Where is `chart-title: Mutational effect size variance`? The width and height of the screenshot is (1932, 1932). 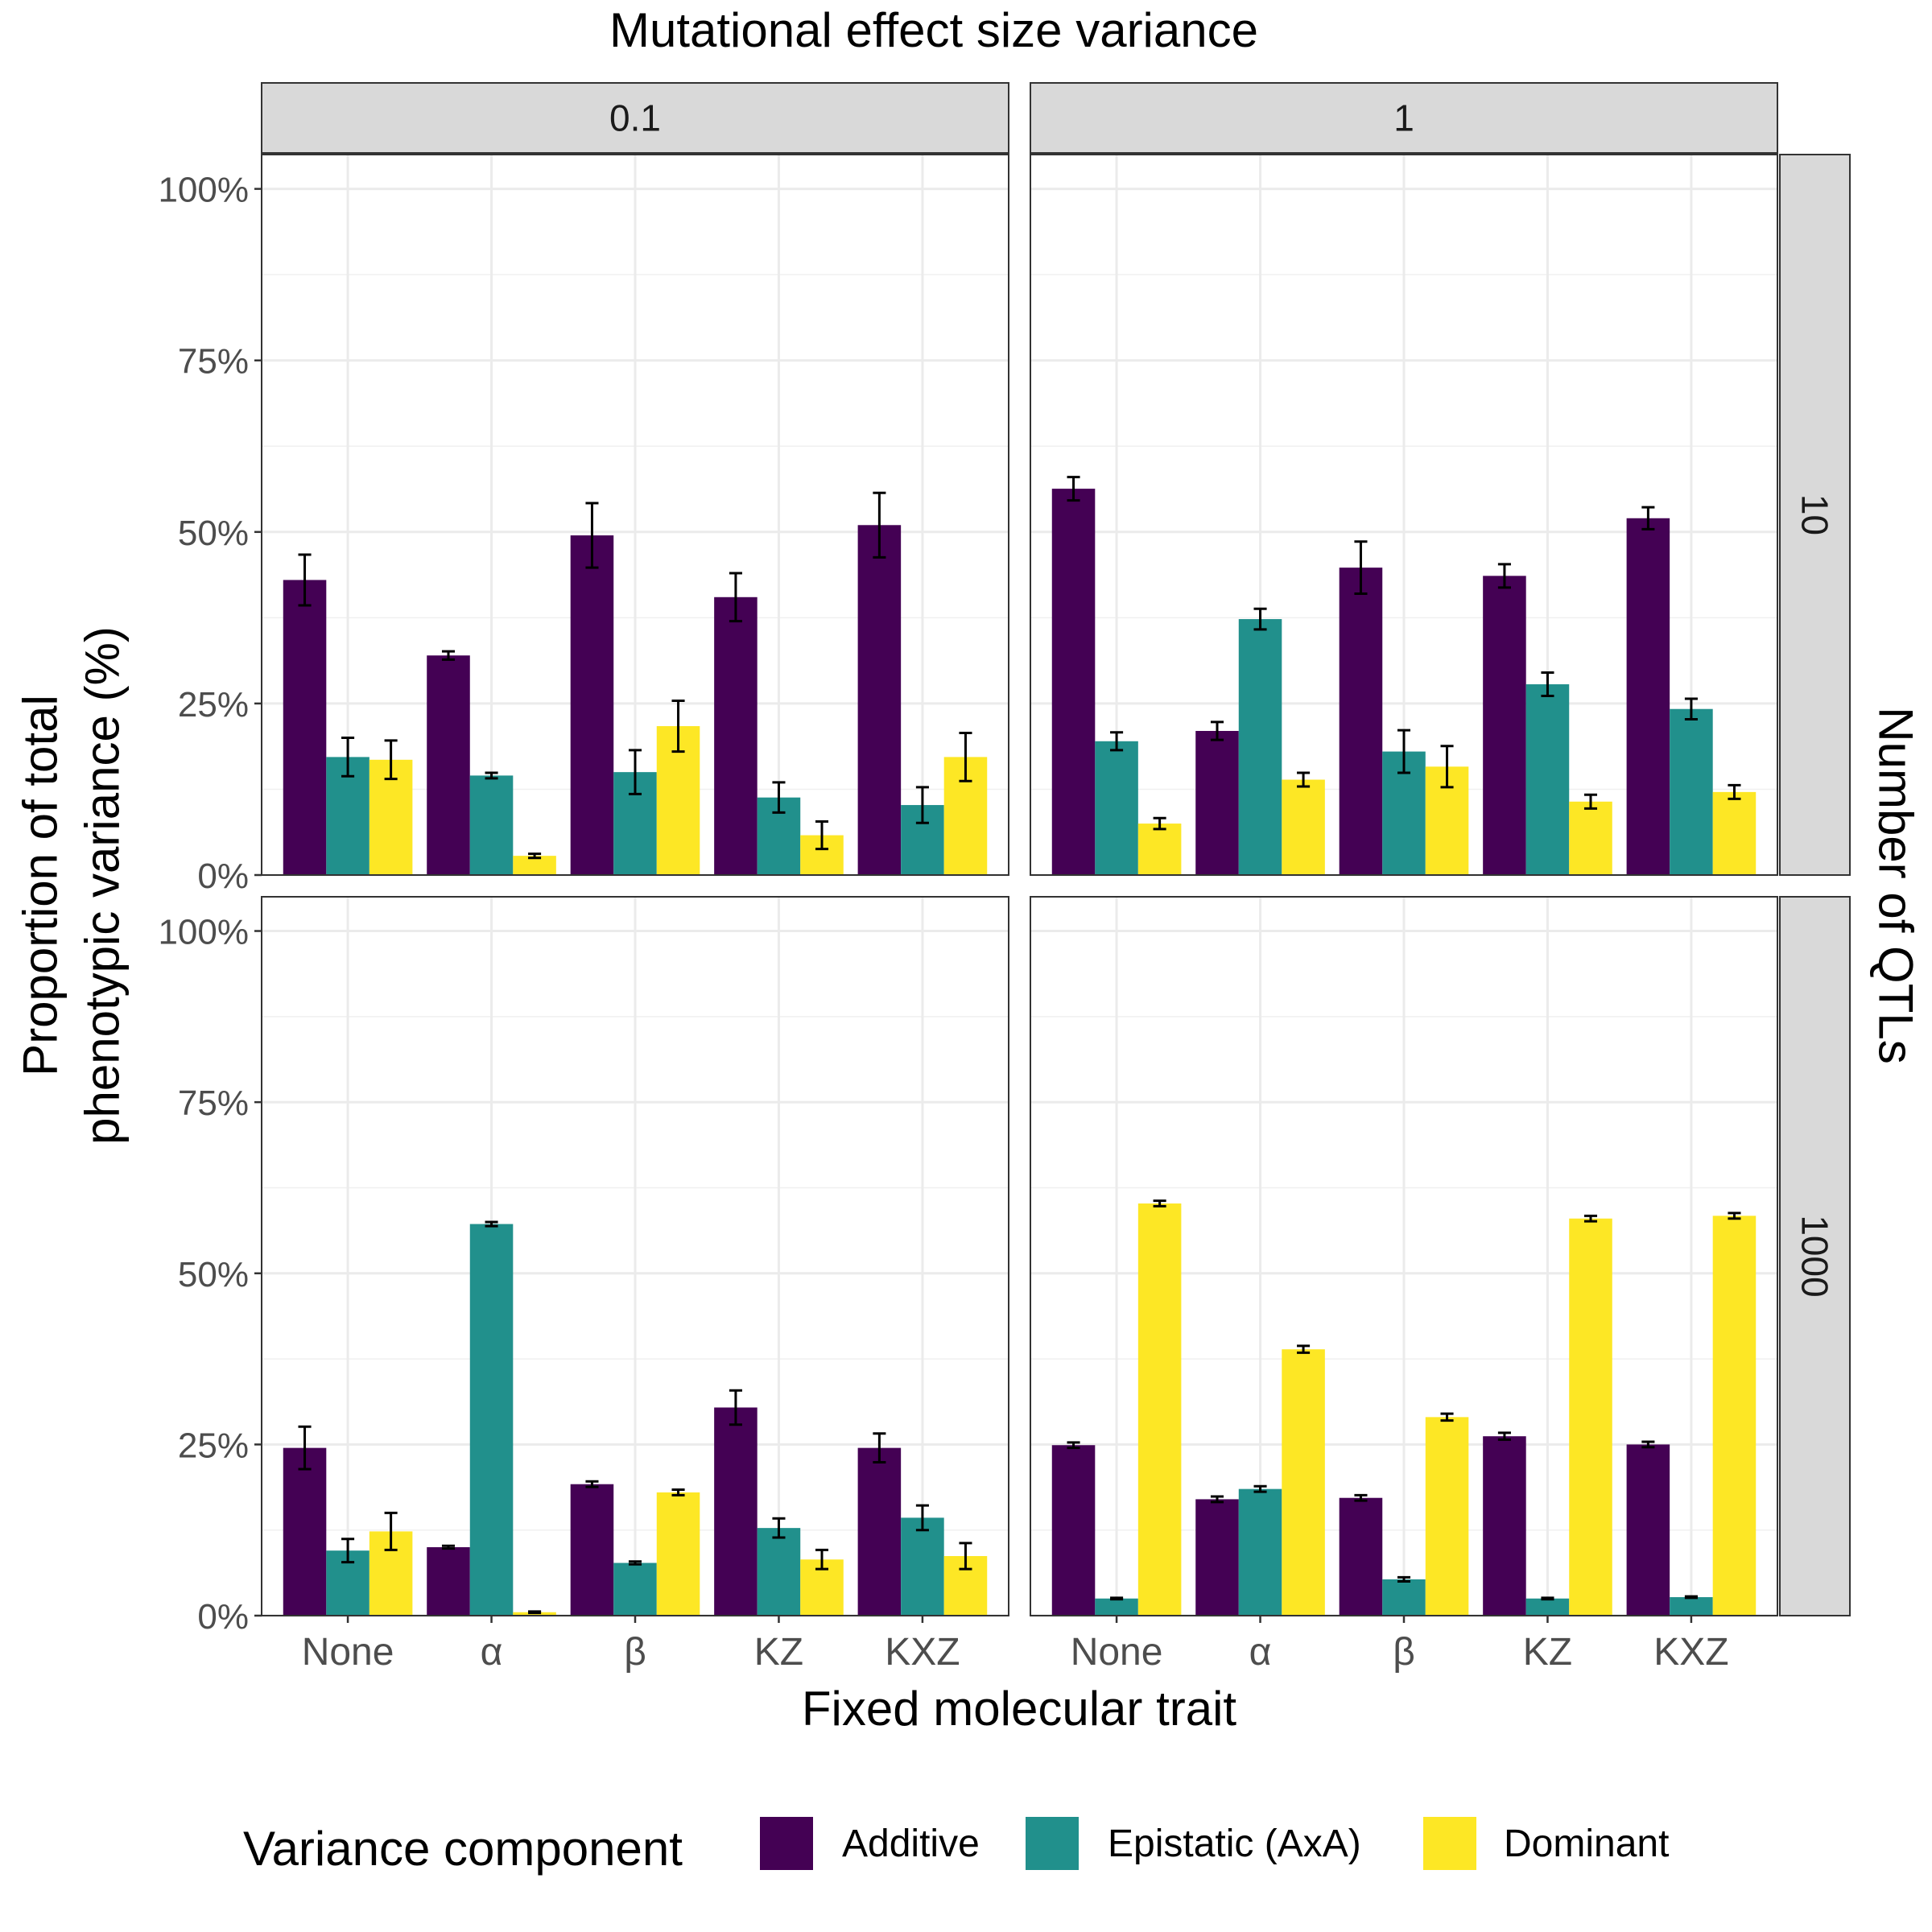 chart-title: Mutational effect size variance is located at coordinates (933, 30).